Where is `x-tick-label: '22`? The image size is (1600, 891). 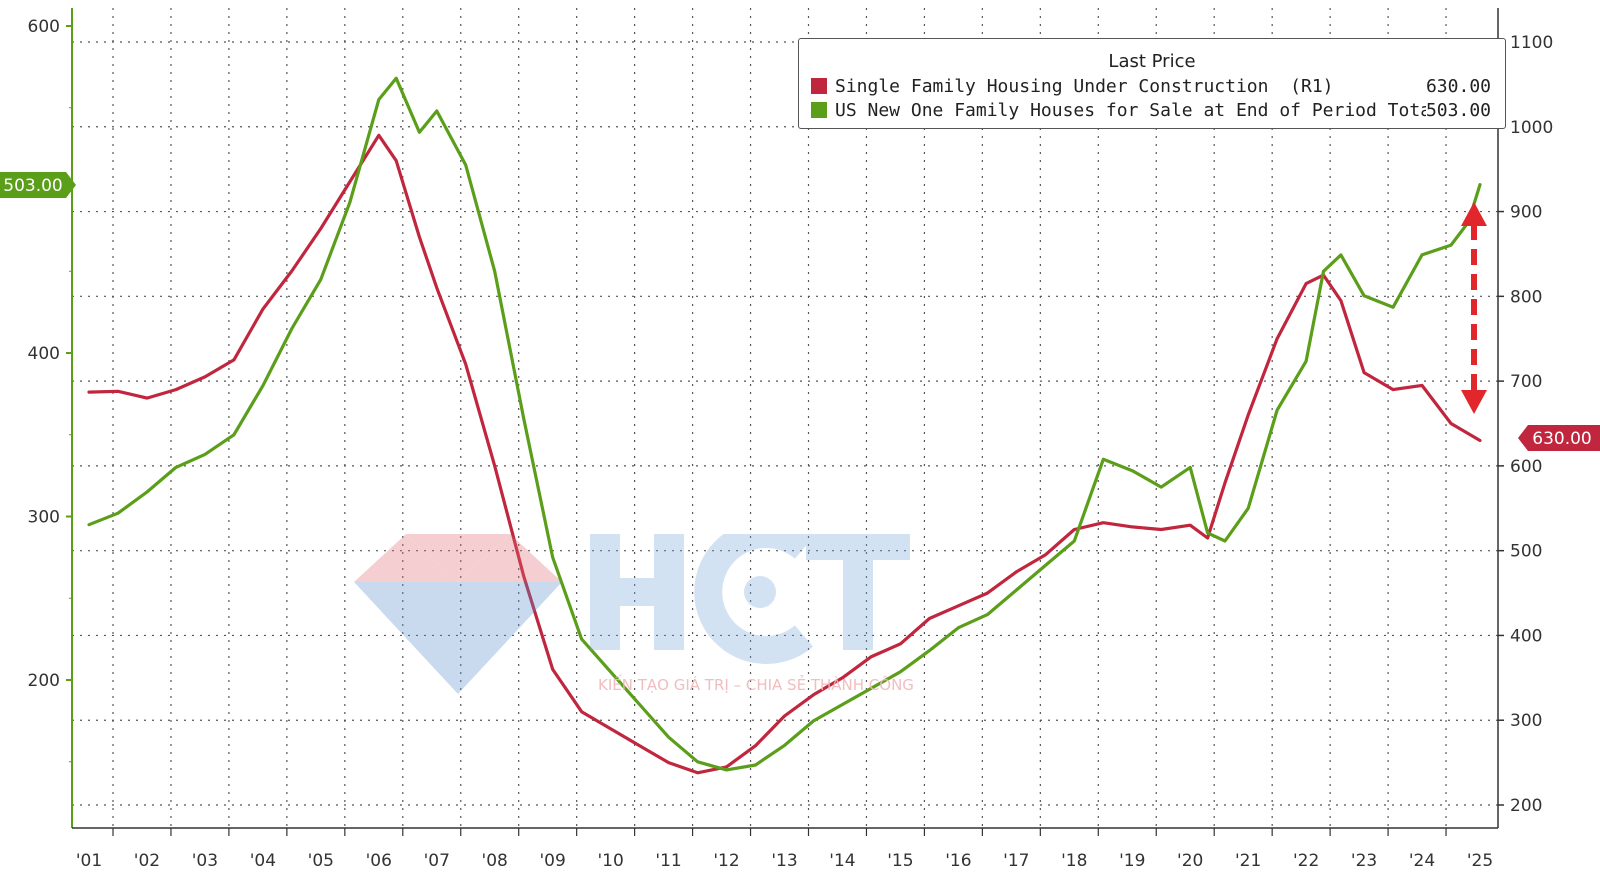 x-tick-label: '22 is located at coordinates (1306, 861).